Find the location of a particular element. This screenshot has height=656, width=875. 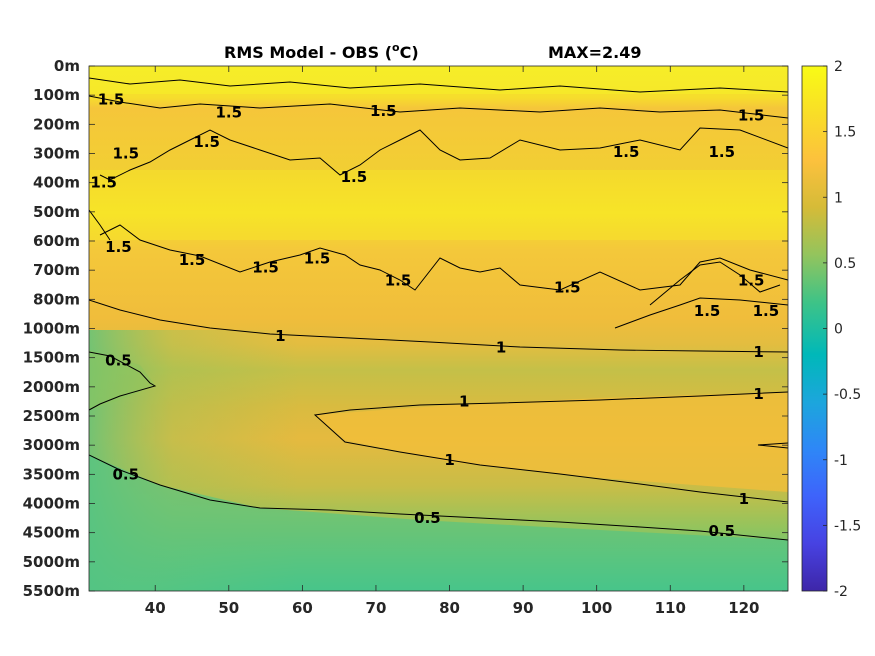

field-cool-patch is located at coordinates (122, 380).